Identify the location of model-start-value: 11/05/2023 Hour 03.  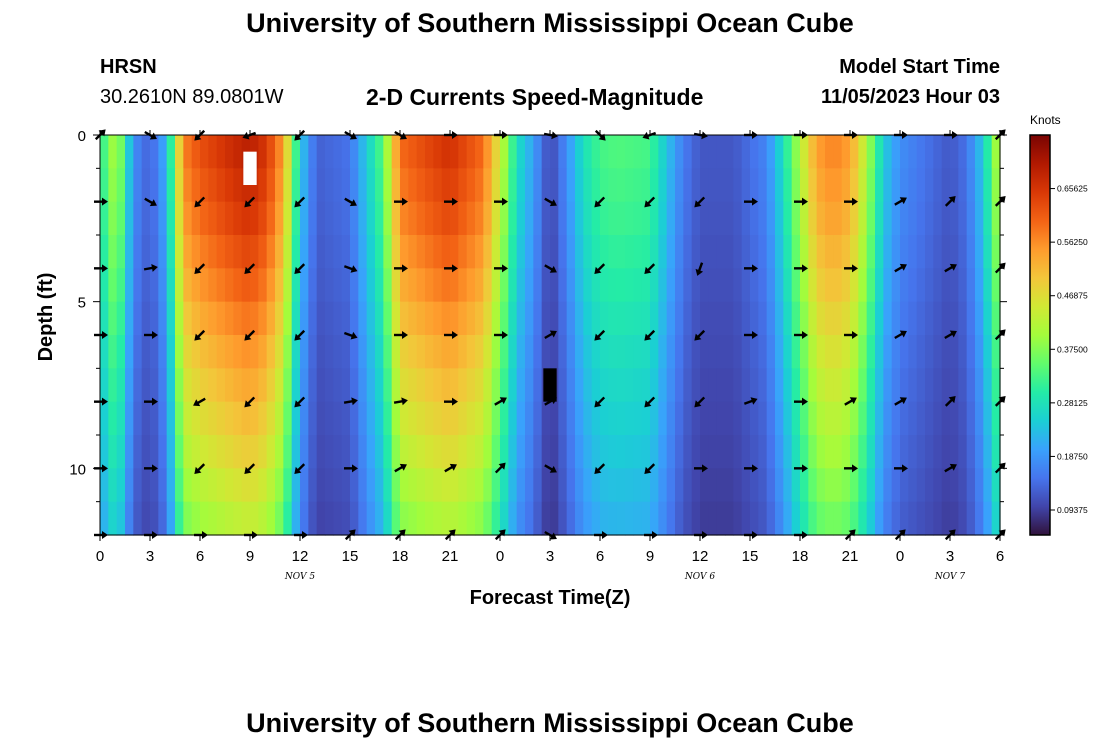
(910, 97).